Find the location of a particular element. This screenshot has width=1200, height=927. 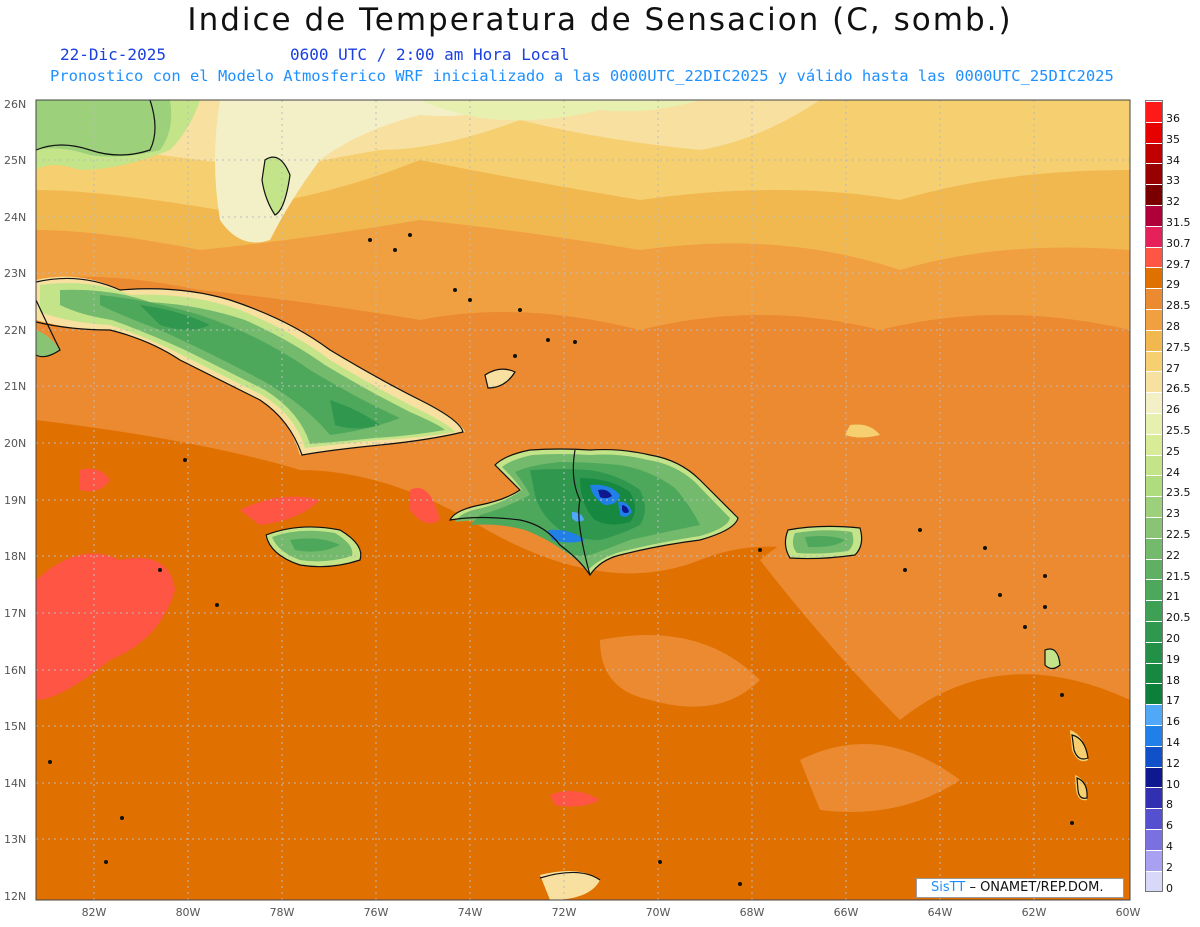

colorbar is located at coordinates (1154, 496).